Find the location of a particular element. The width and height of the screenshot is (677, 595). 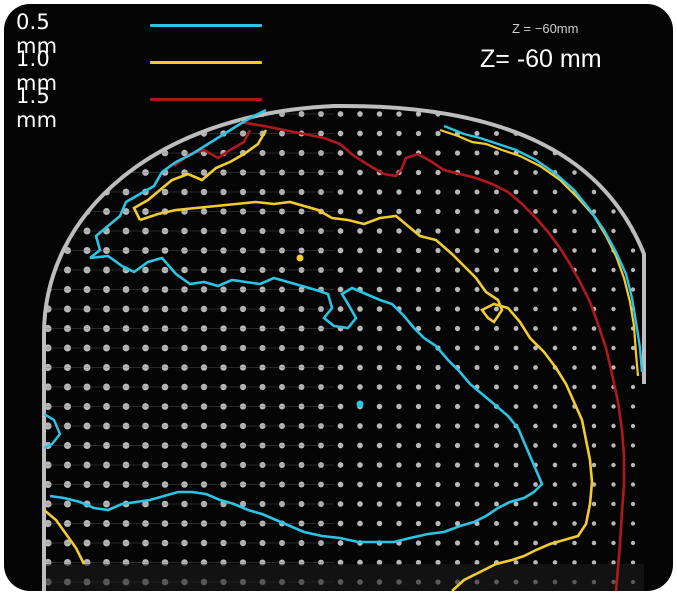

contour-1-5mm-top is located at coordinates (212, 148).